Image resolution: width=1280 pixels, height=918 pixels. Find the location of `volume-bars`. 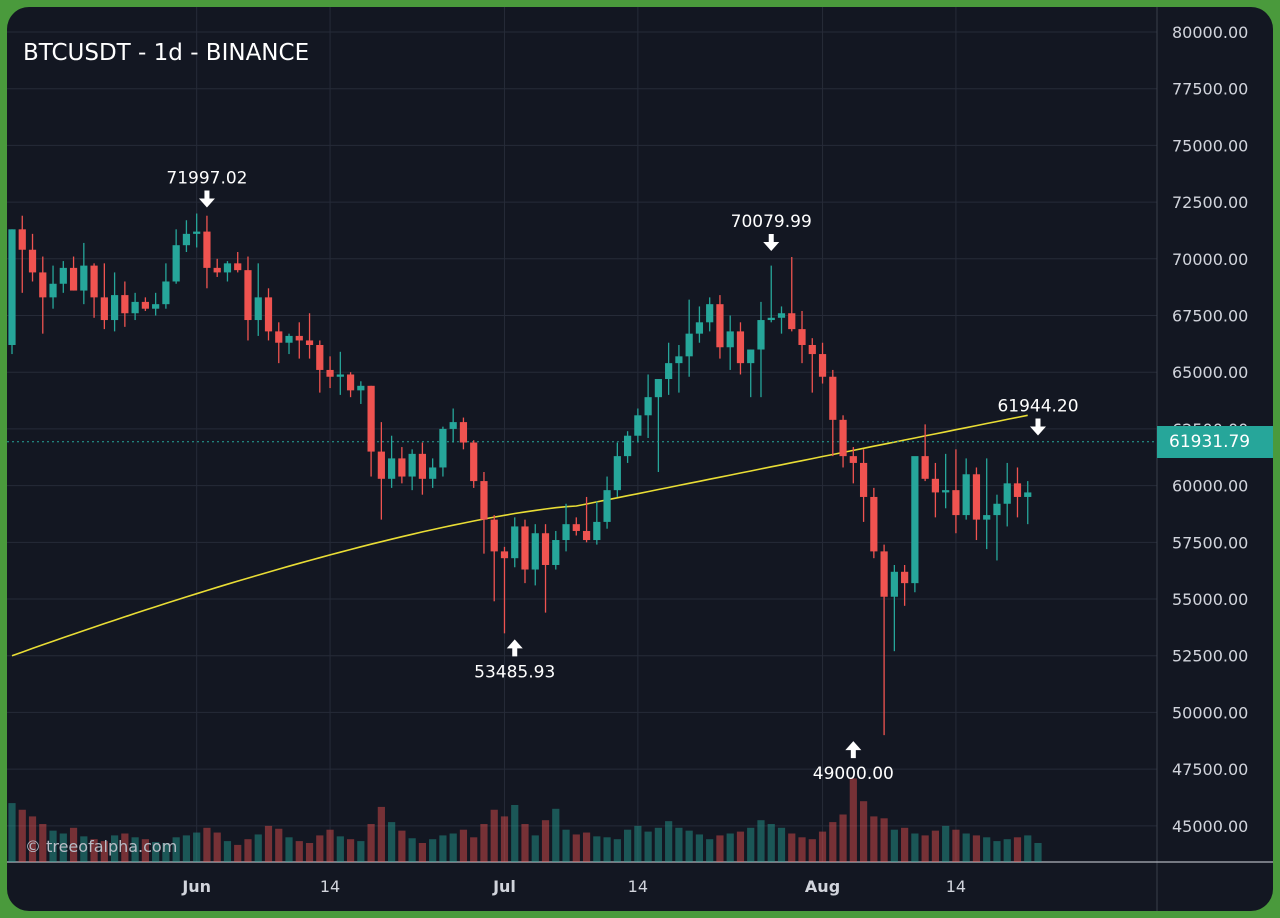

volume-bars is located at coordinates (525, 820).